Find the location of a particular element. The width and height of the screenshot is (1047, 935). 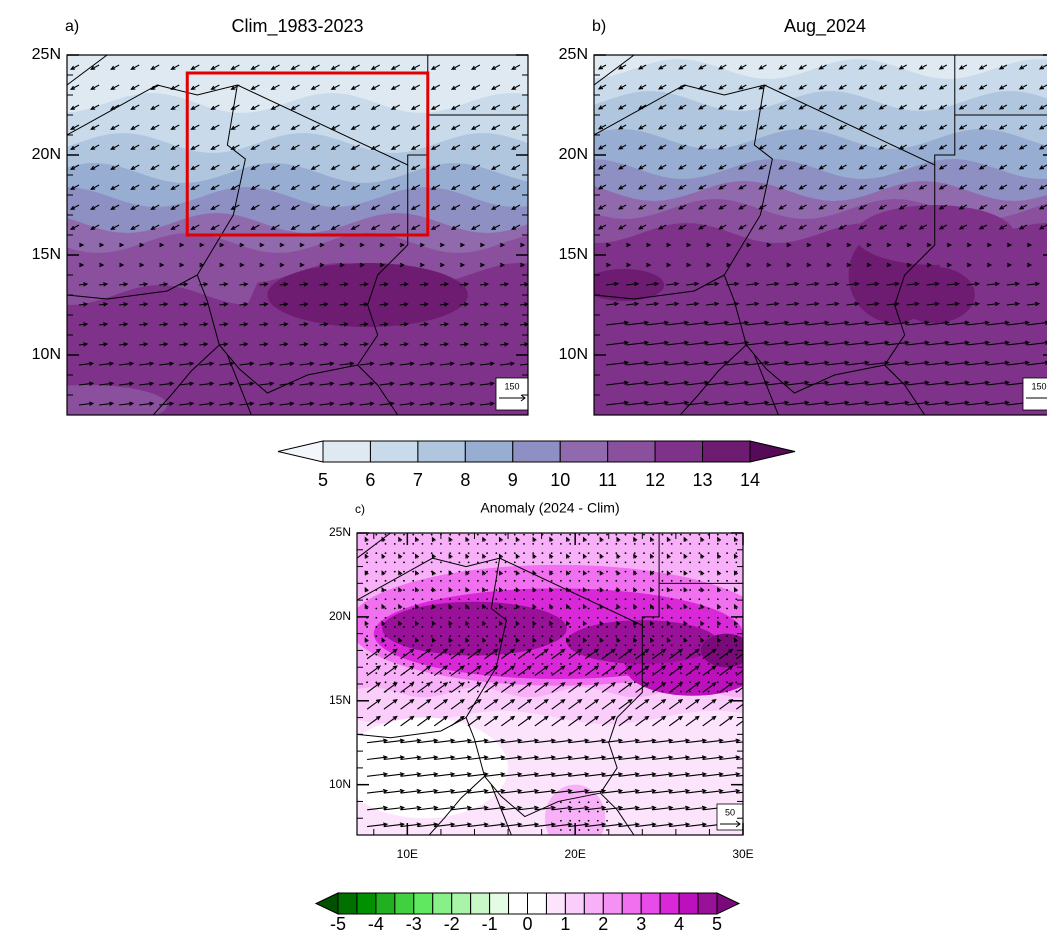

colorbar-box is located at coordinates (518, 903).